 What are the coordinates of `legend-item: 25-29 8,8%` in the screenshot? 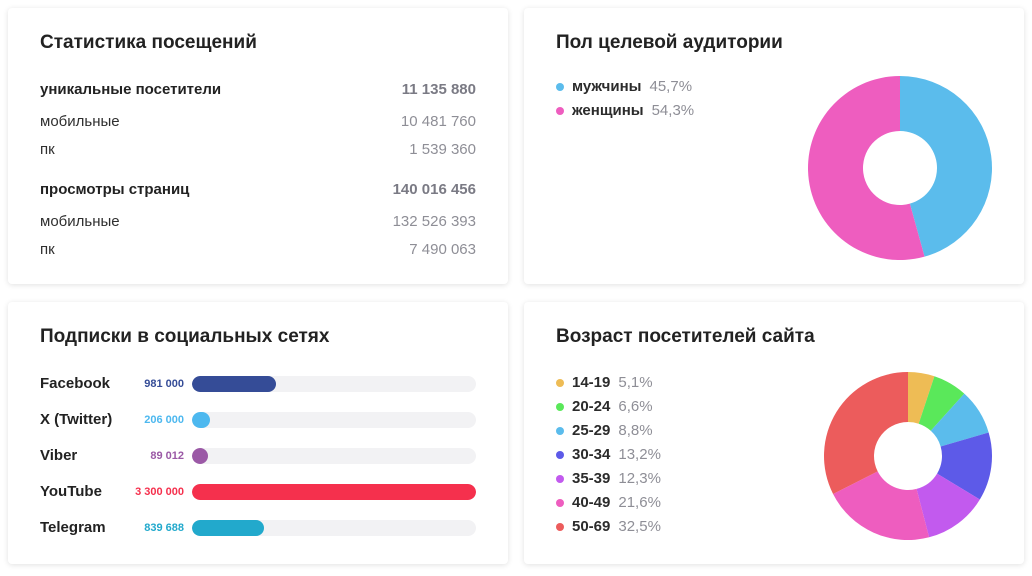 It's located at (604, 430).